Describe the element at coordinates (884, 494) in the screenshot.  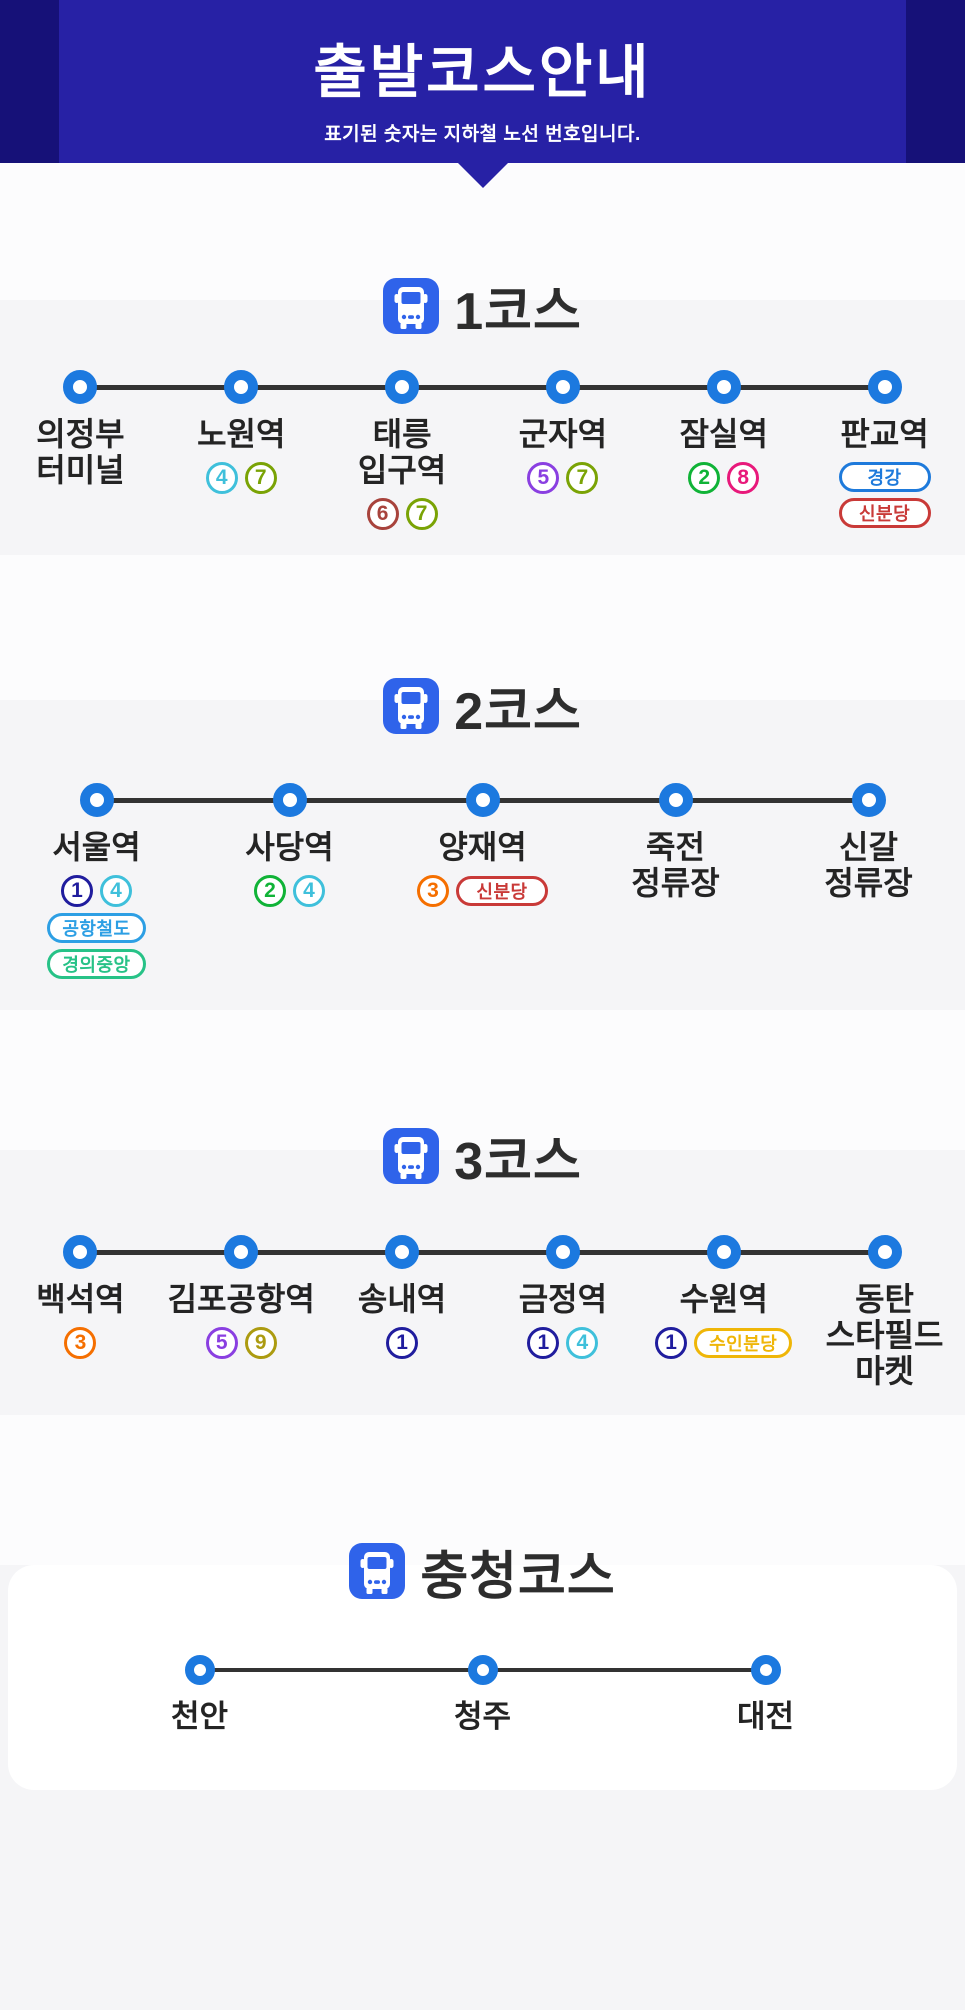
I see `line-badges: 경강 신분당` at that location.